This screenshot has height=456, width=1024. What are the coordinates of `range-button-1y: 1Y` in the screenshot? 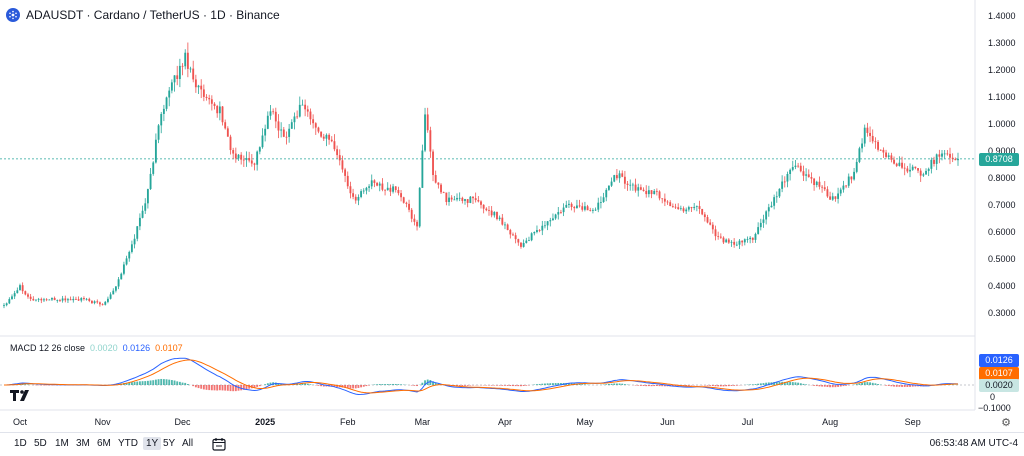 It's located at (152, 443).